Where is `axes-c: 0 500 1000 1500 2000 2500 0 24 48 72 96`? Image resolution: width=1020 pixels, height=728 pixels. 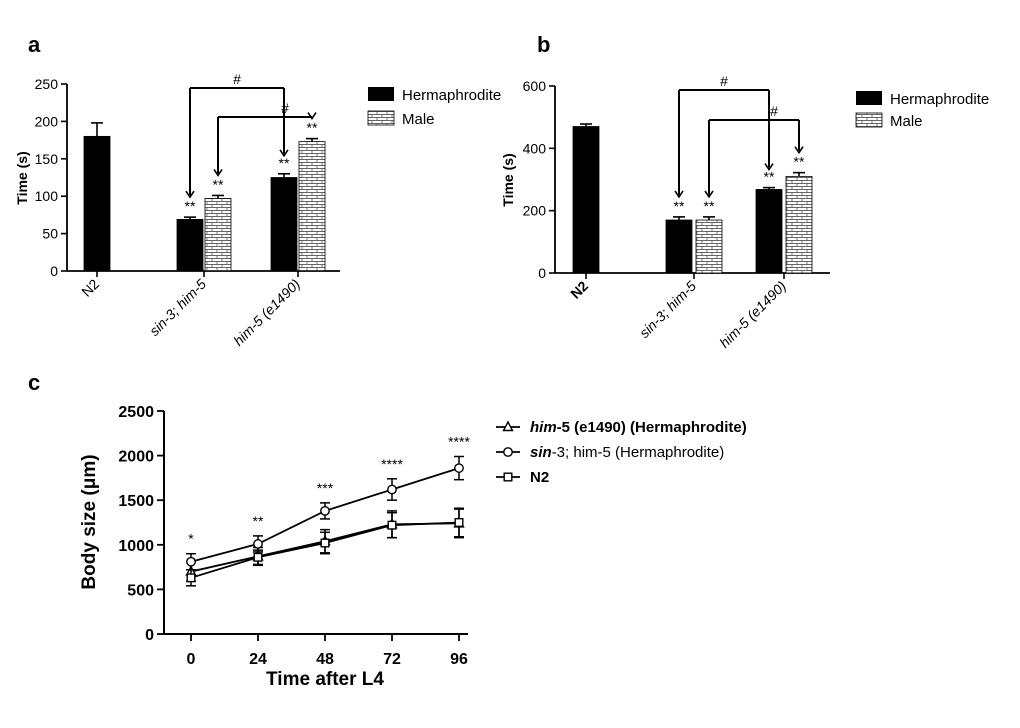
axes-c: 0 500 1000 1500 2000 2500 0 24 48 72 96 is located at coordinates (293, 536).